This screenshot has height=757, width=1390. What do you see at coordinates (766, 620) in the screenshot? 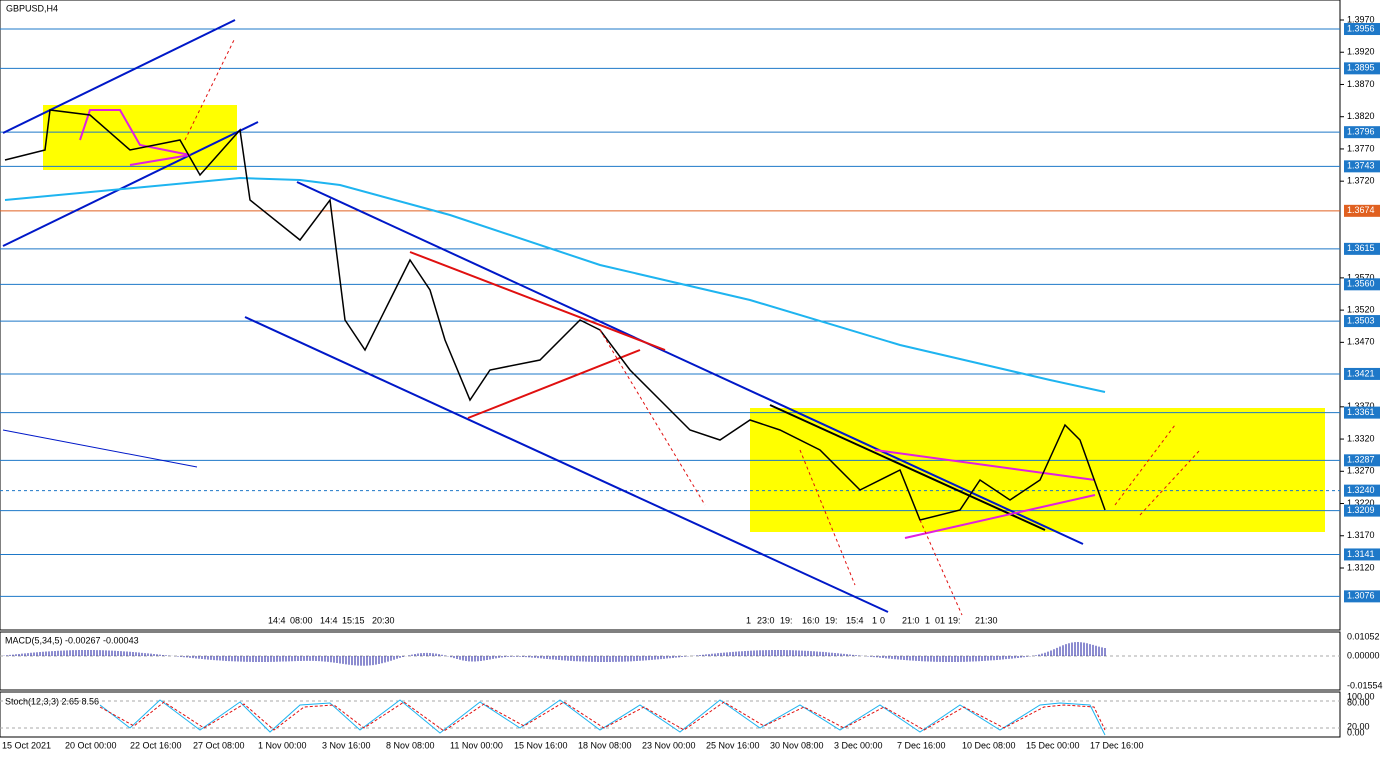
I see `time-mark: 23:0` at bounding box center [766, 620].